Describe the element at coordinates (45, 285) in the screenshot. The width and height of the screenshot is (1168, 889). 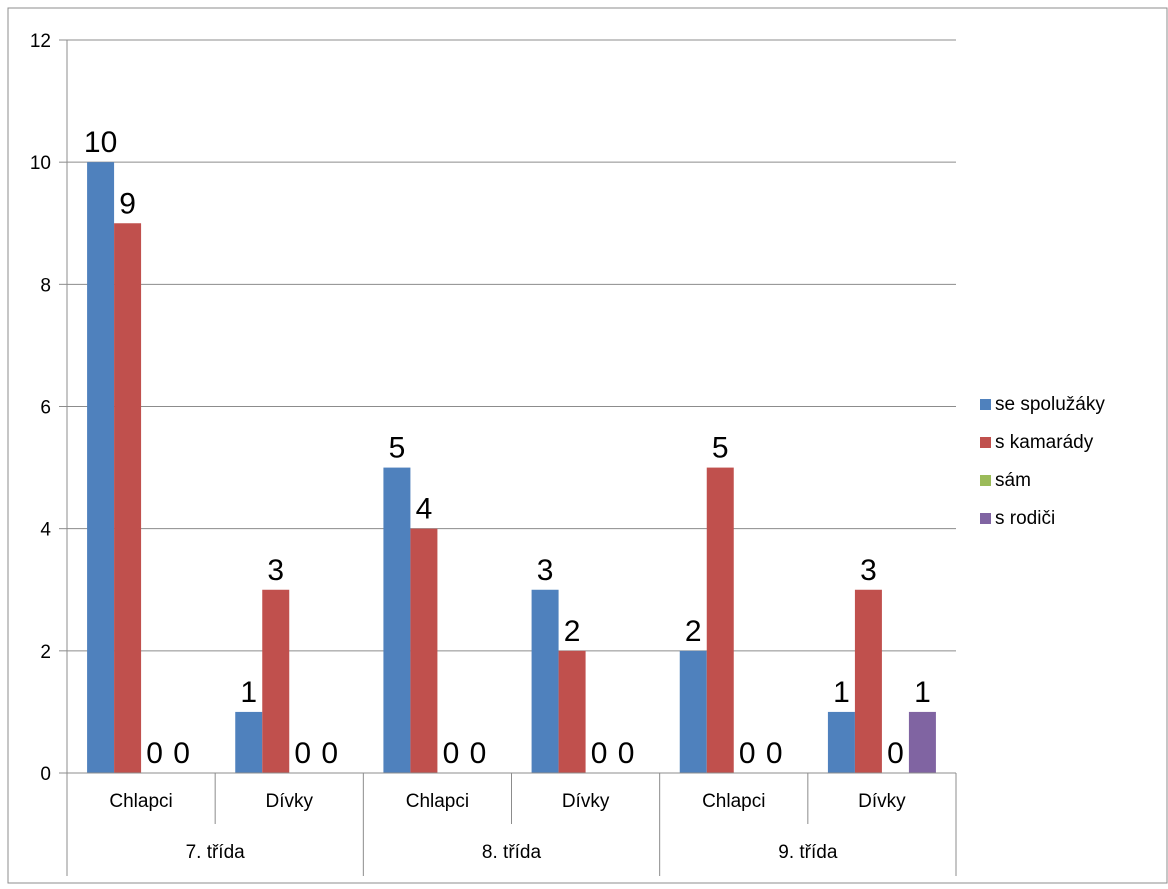
I see `y-tick-label: 8` at that location.